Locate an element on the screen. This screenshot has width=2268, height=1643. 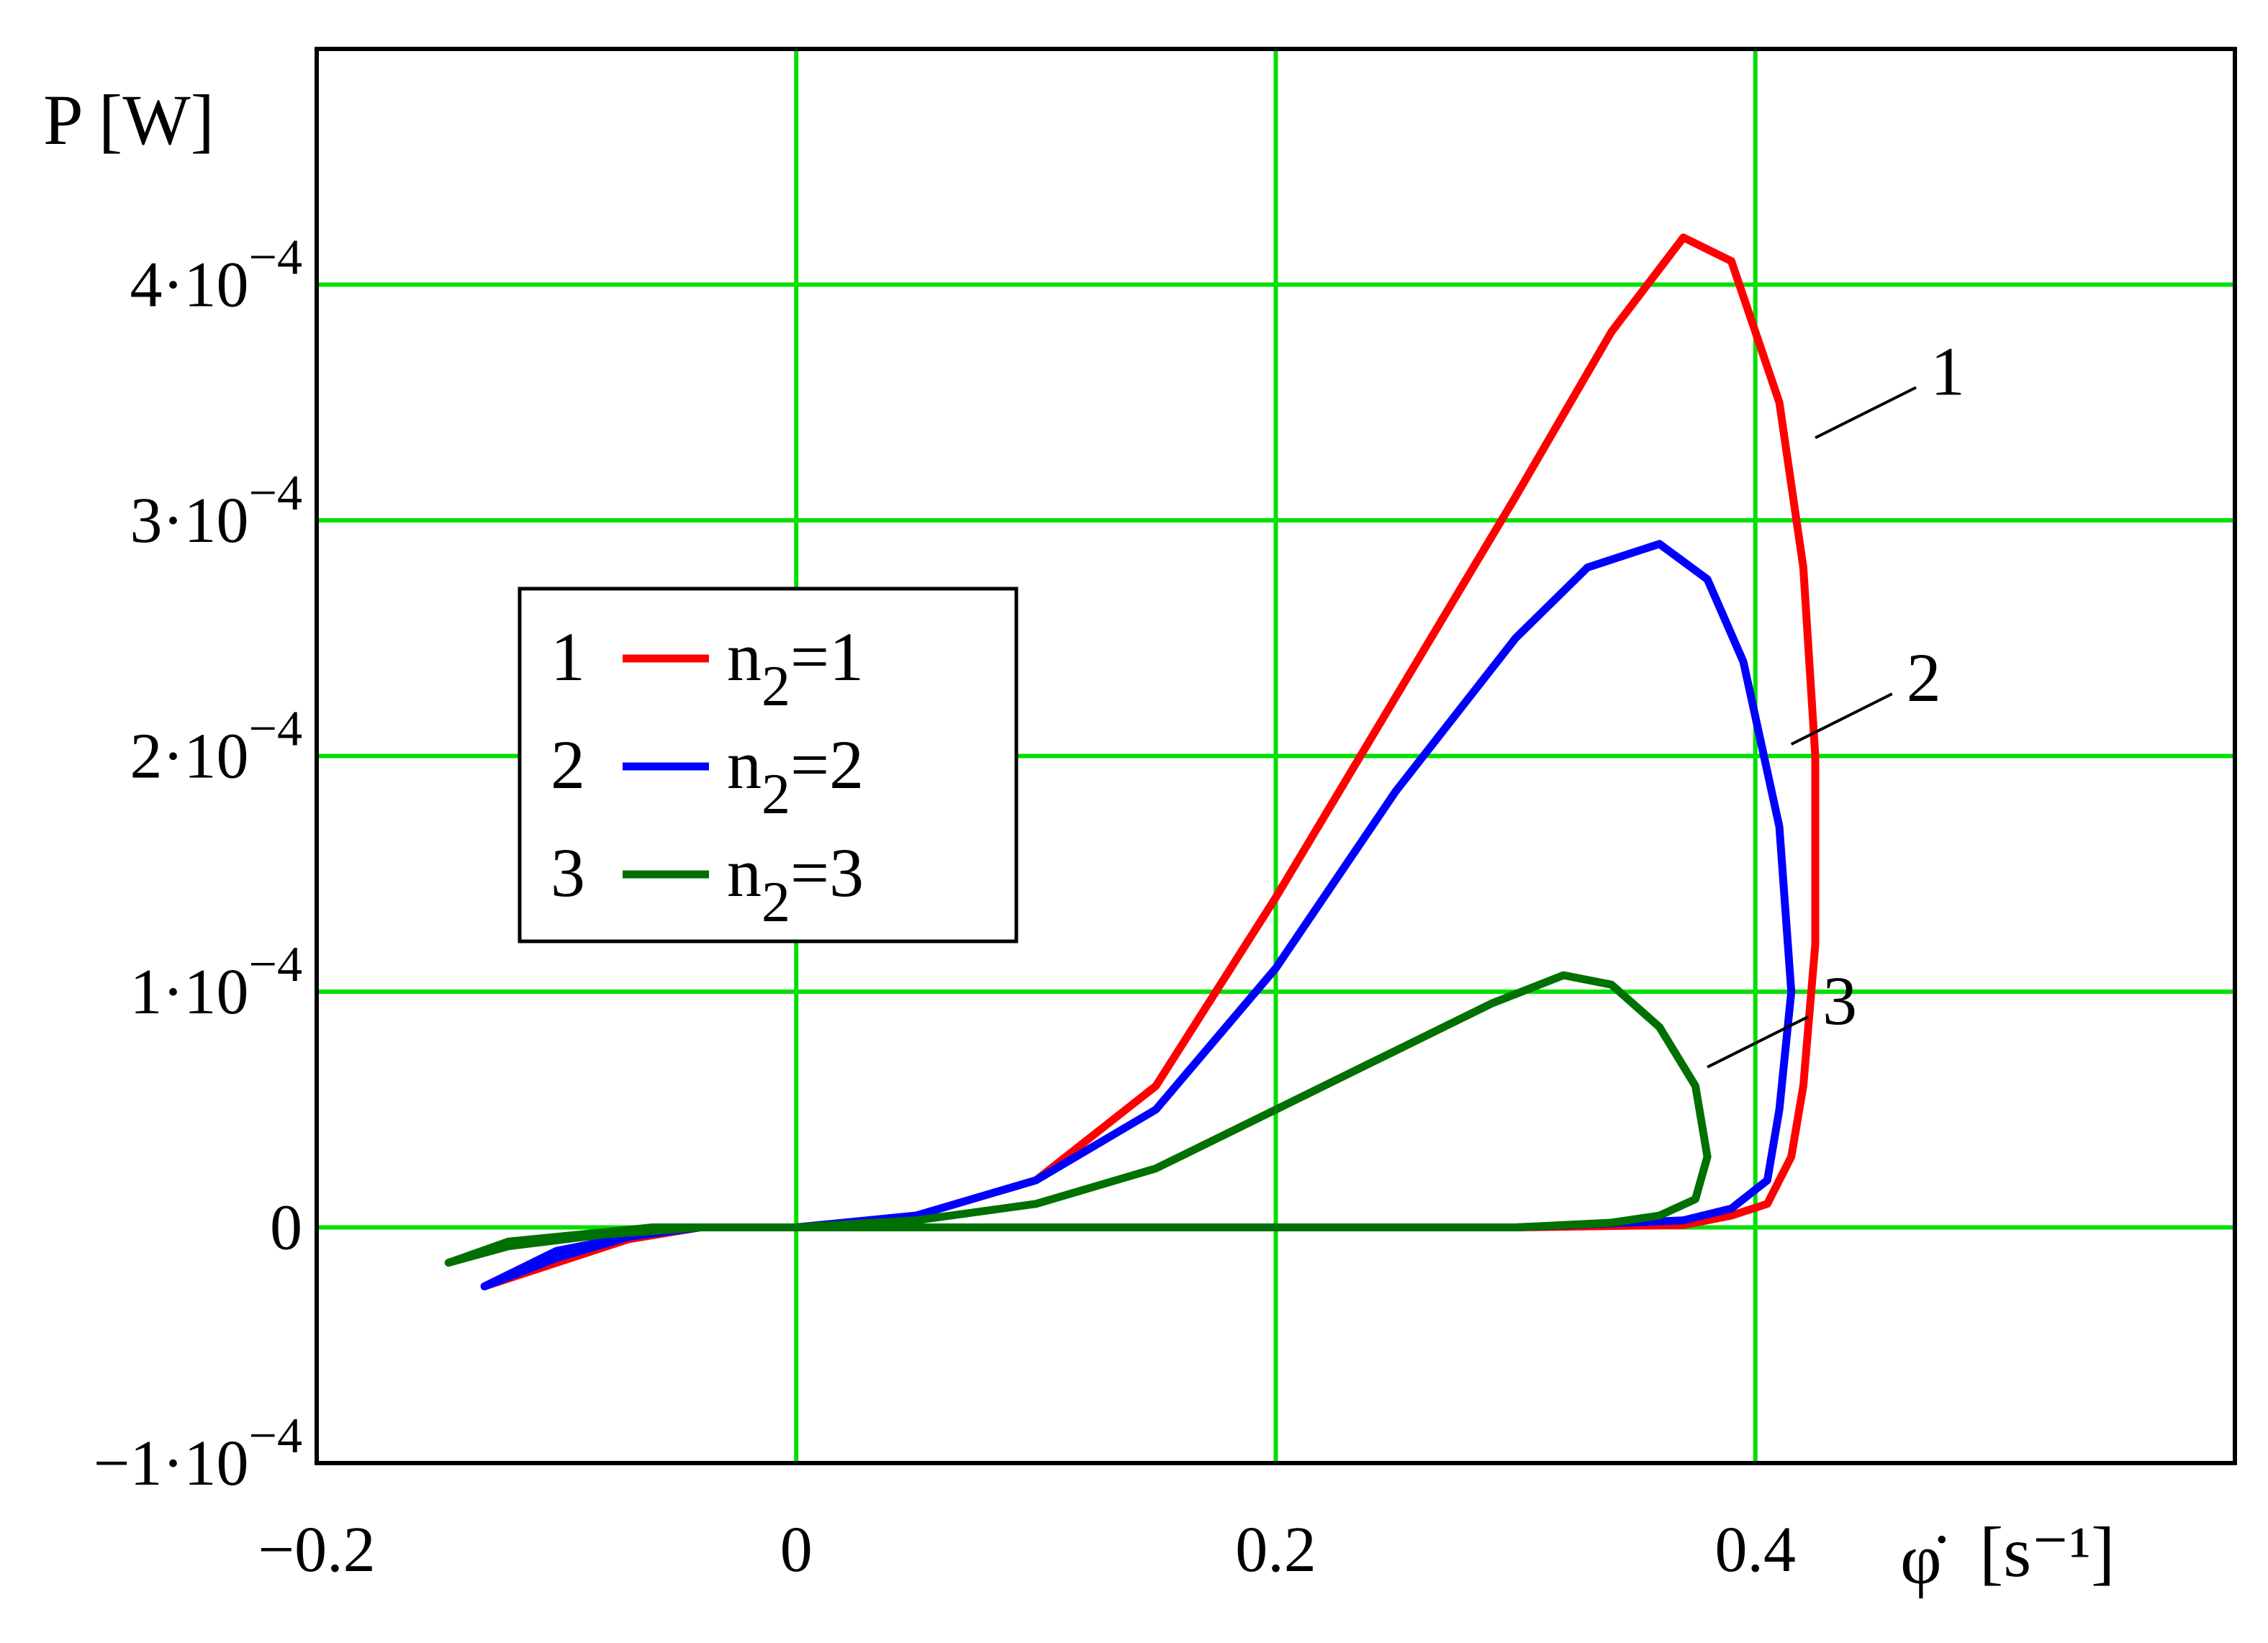
y-axis-label: P [W] is located at coordinates (128, 120).